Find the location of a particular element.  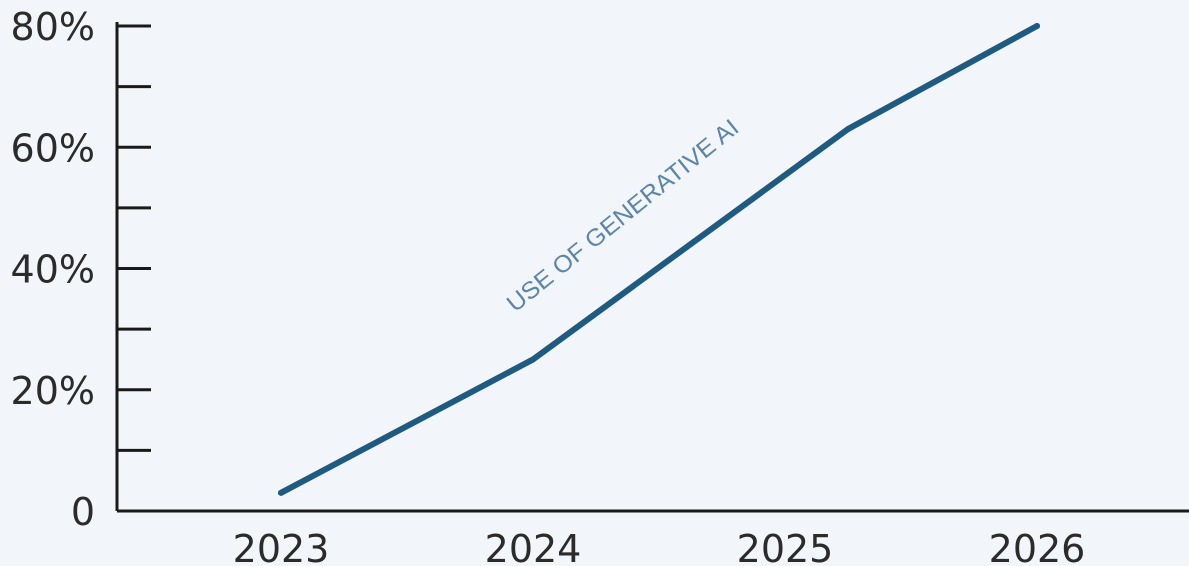

y-tick-label: 20% is located at coordinates (53, 391).